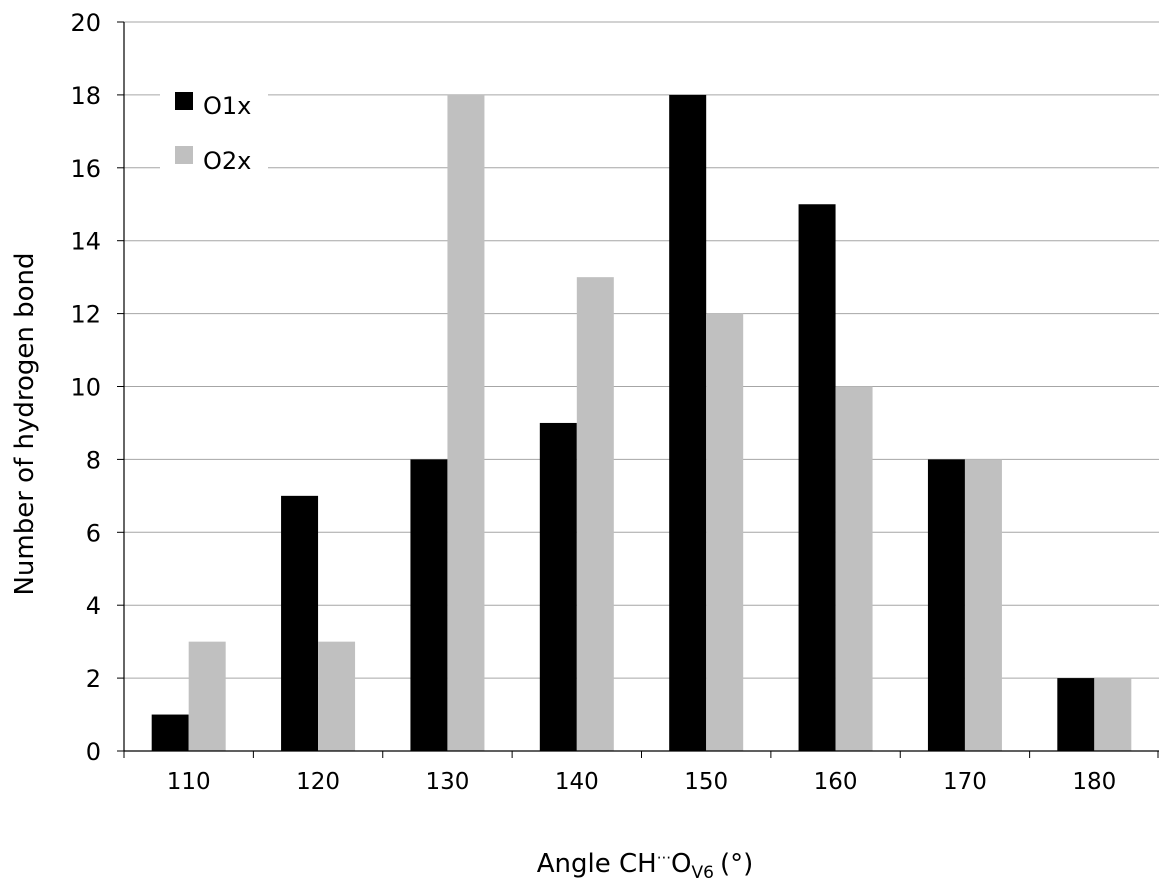  I want to click on y-tick-label: 14, so click(85, 242).